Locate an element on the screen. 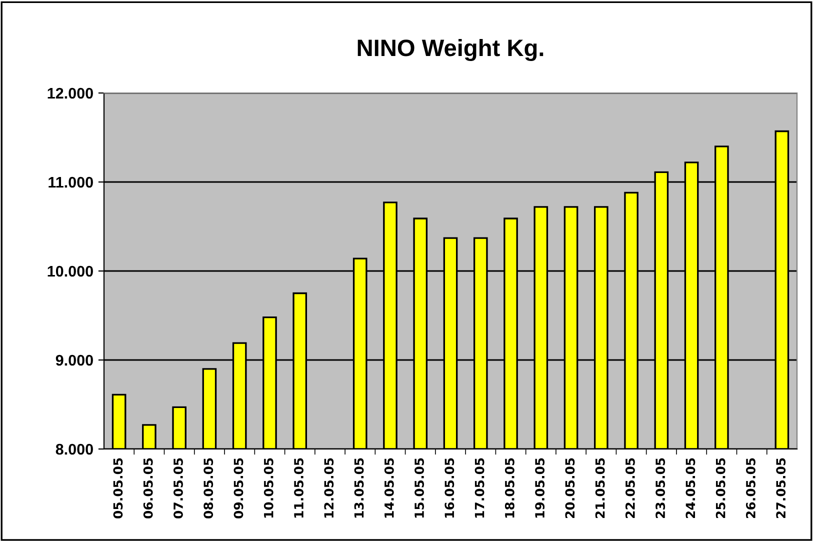 The image size is (813, 541). x-tick-label: 12.05.05 is located at coordinates (329, 488).